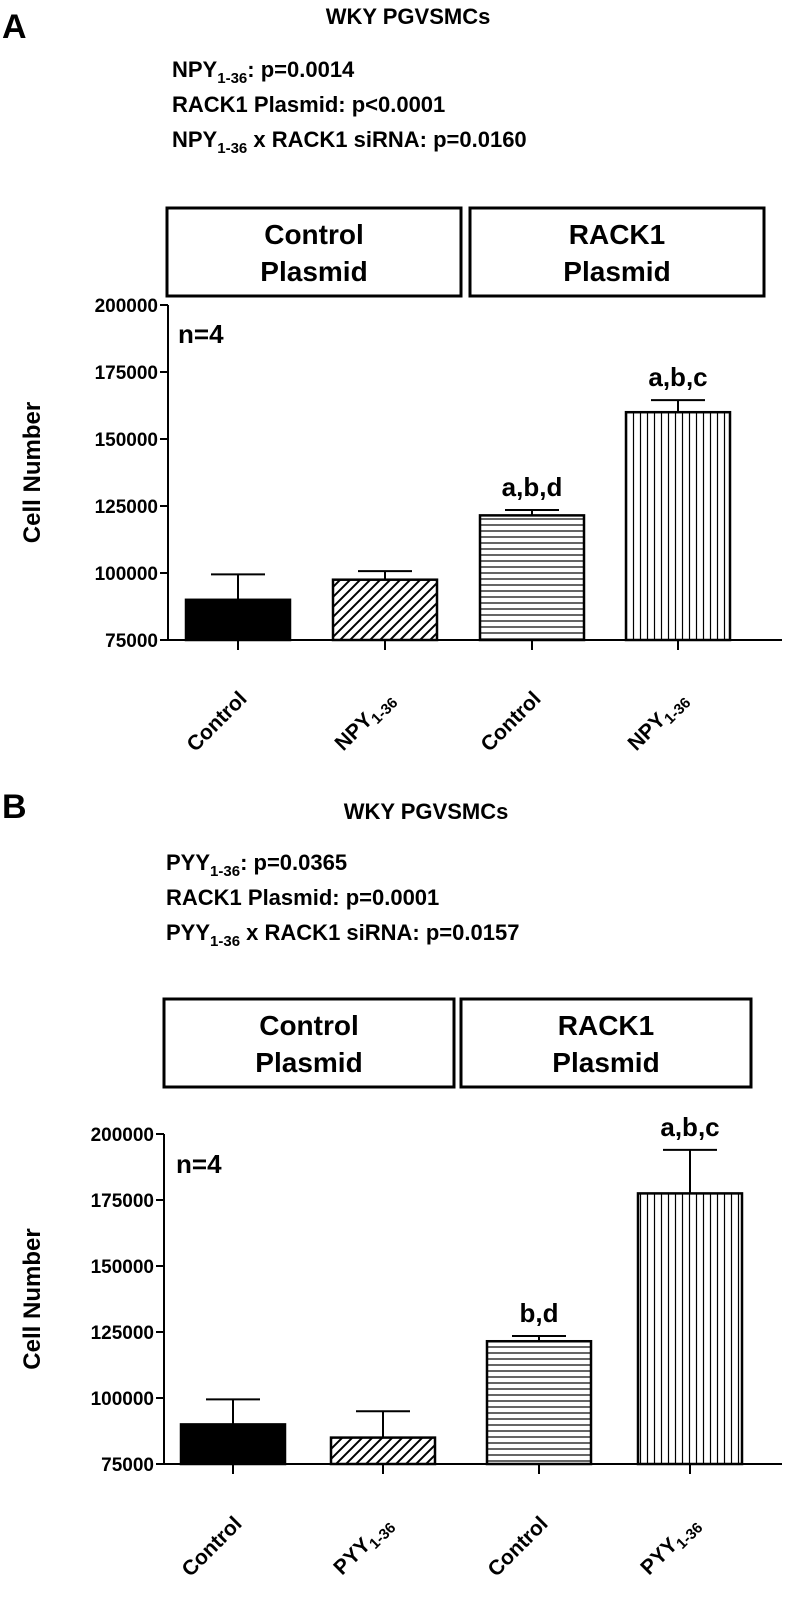 The width and height of the screenshot is (802, 1601). Describe the element at coordinates (308, 104) in the screenshot. I see `stat-line: RACK1 Plasmid: p<0.0001` at that location.